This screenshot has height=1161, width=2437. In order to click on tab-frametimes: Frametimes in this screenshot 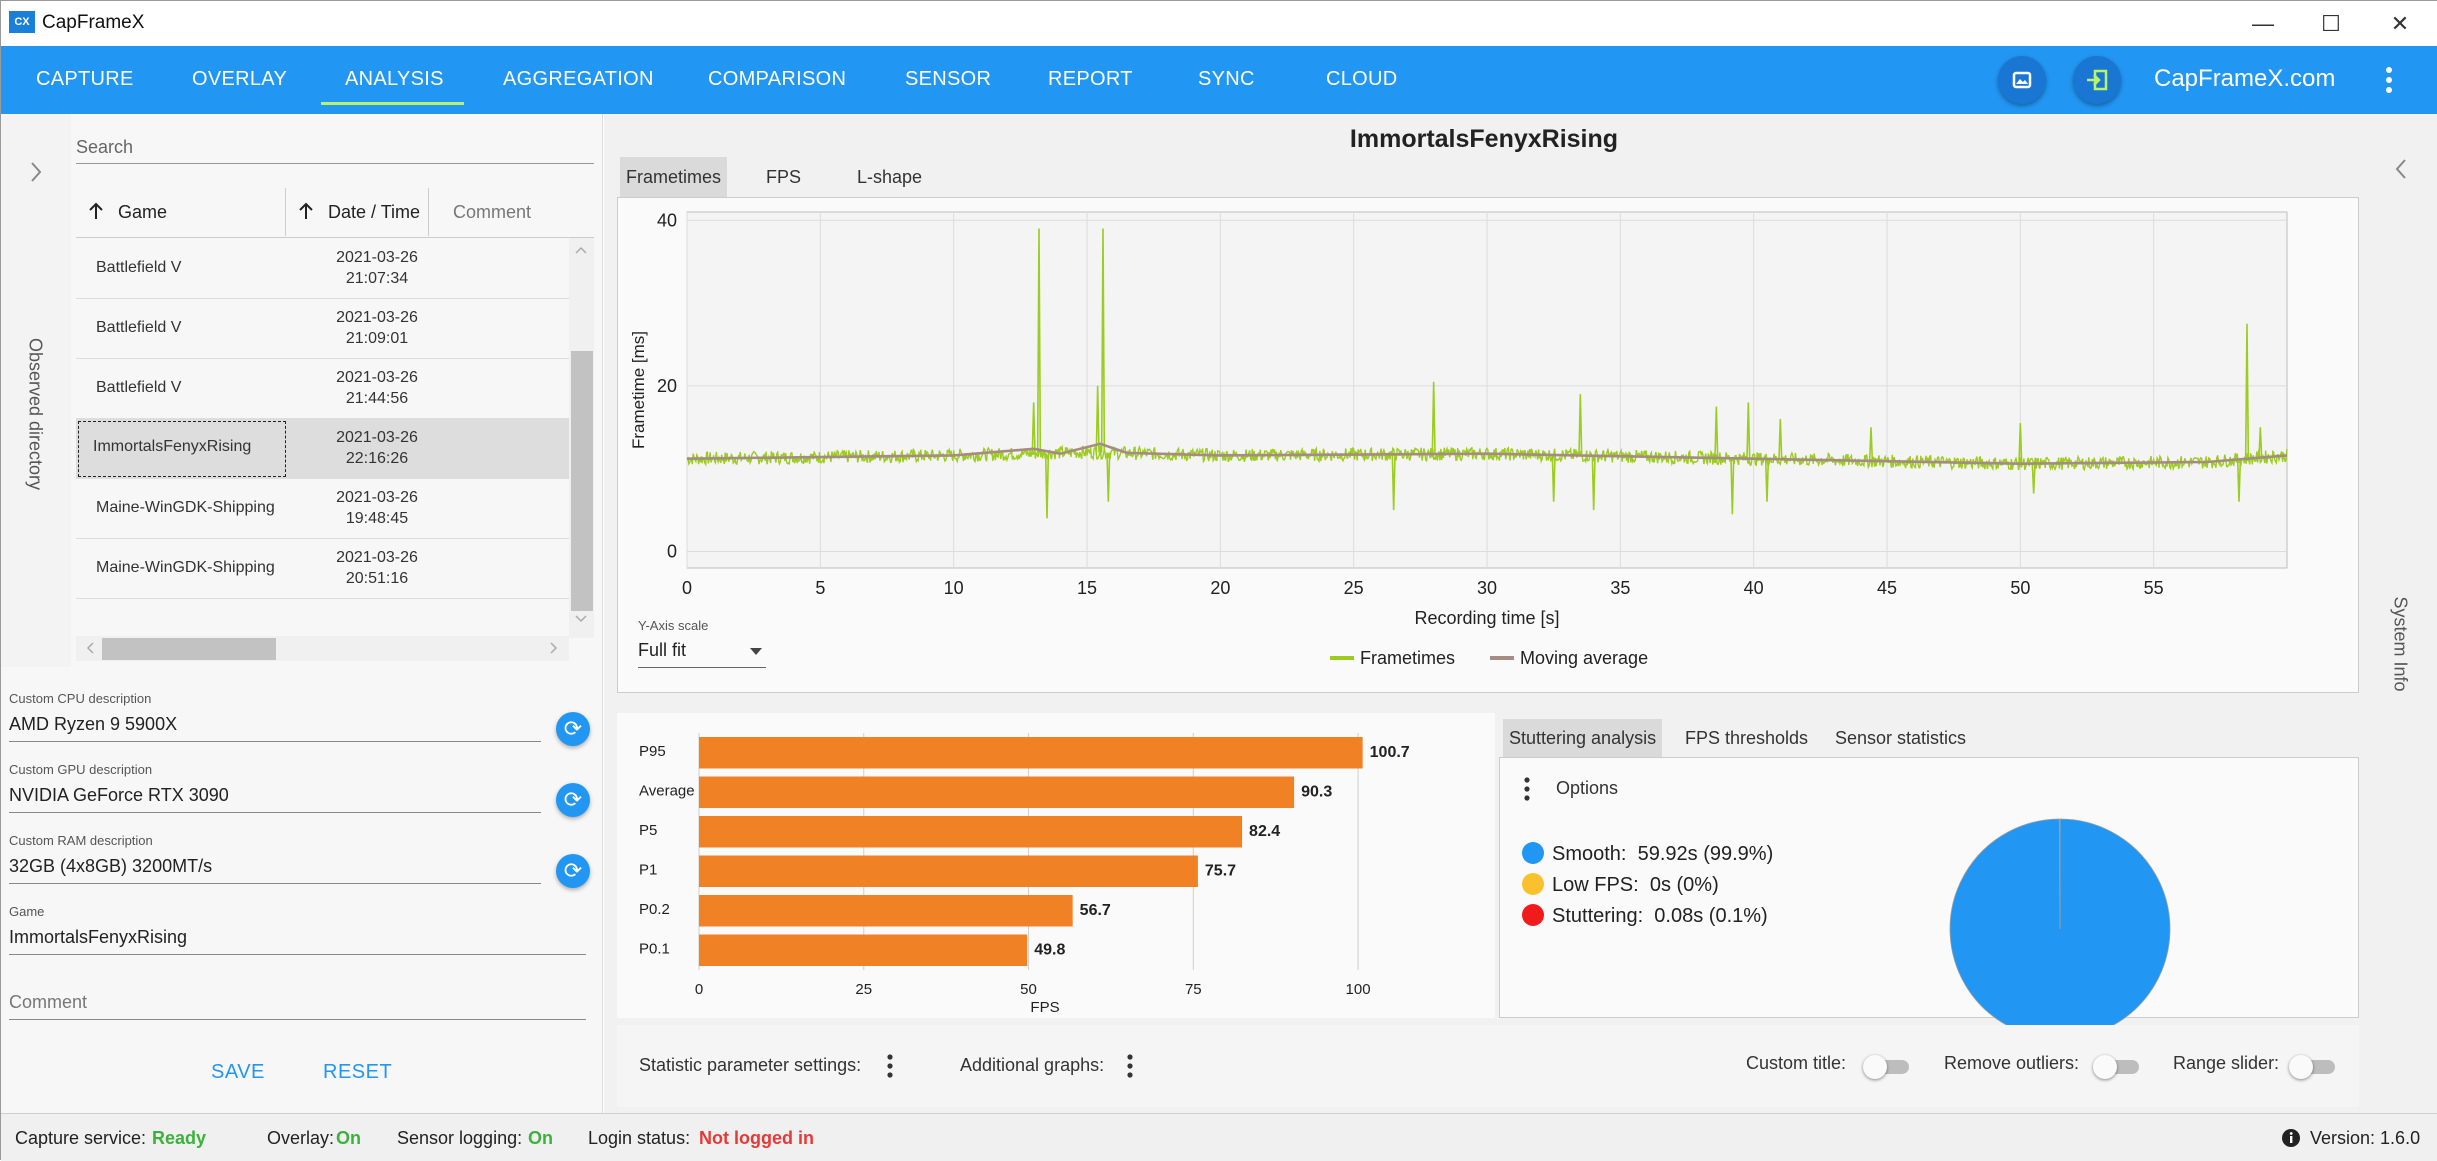, I will do `click(674, 177)`.